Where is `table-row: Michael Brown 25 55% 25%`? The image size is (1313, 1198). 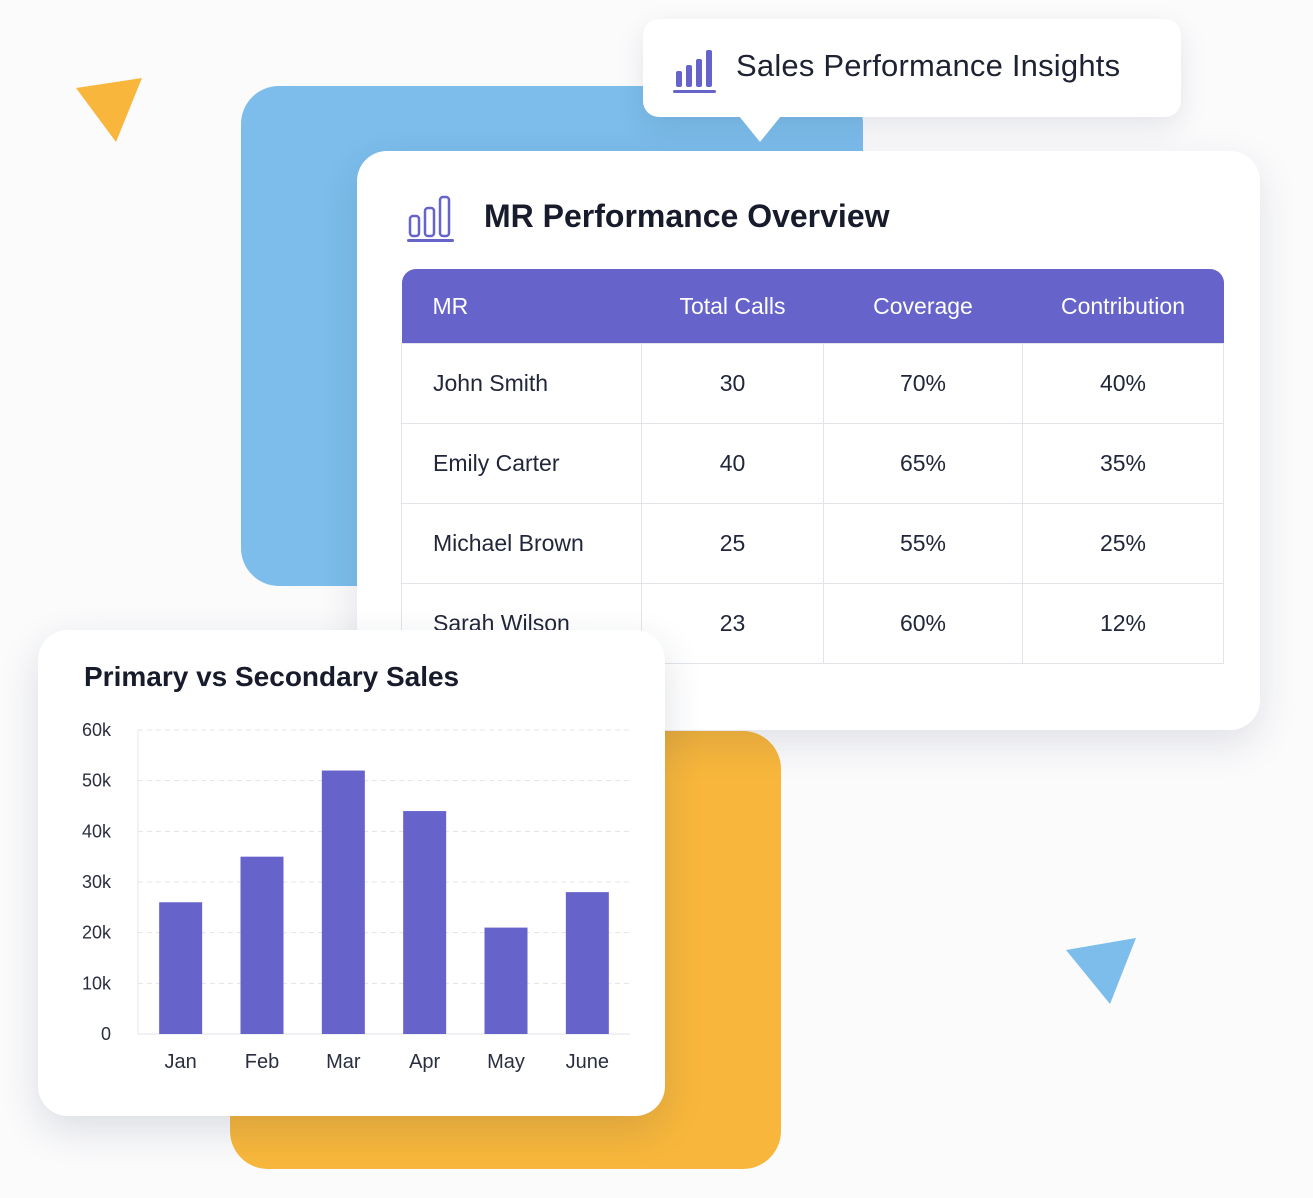 table-row: Michael Brown 25 55% 25% is located at coordinates (812, 543).